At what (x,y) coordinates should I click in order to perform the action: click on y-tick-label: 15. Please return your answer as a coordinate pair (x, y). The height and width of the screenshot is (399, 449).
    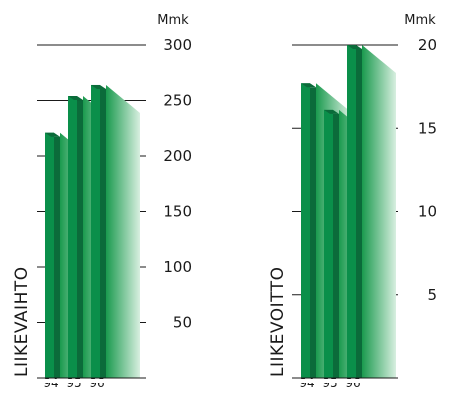
    Looking at the image, I should click on (427, 128).